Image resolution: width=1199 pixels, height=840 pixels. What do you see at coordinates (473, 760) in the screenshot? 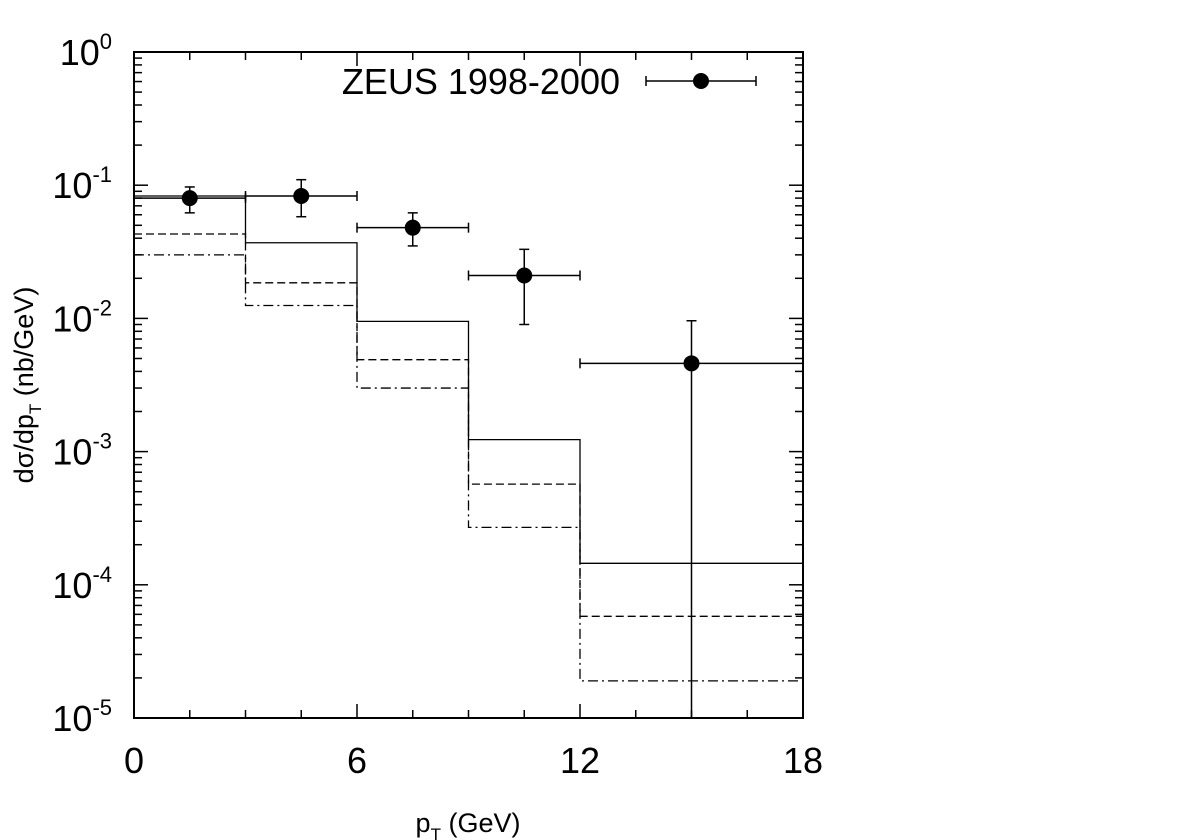
I see `x-tick-labels: 0 6 12 18` at bounding box center [473, 760].